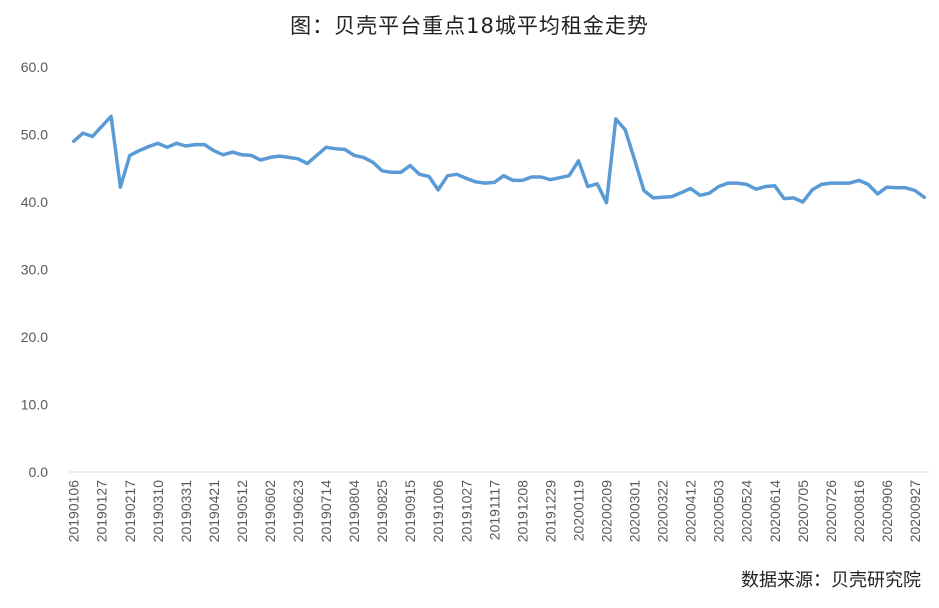 Image resolution: width=939 pixels, height=608 pixels. Describe the element at coordinates (186, 511) in the screenshot. I see `x-tick-label: 20190331` at that location.